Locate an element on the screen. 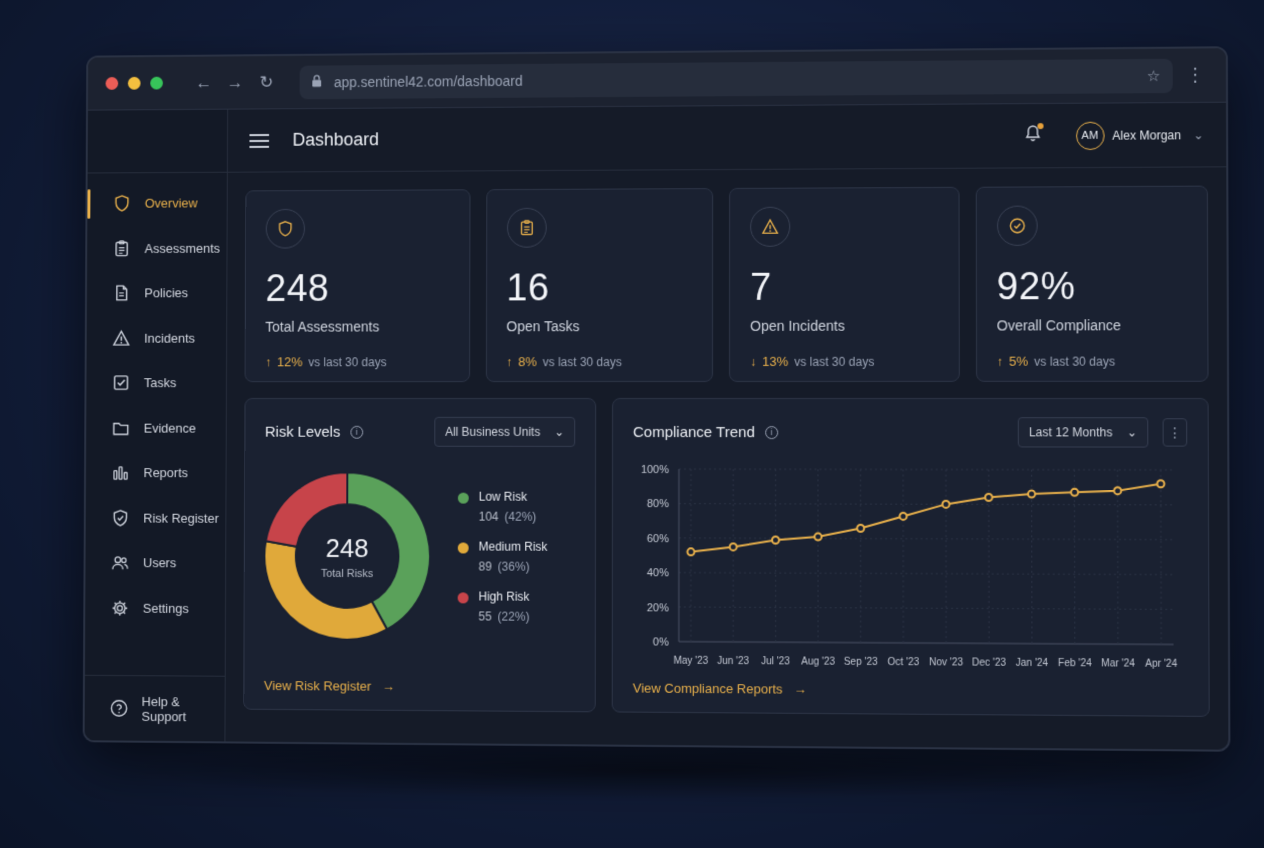  avatar: AM is located at coordinates (1090, 135).